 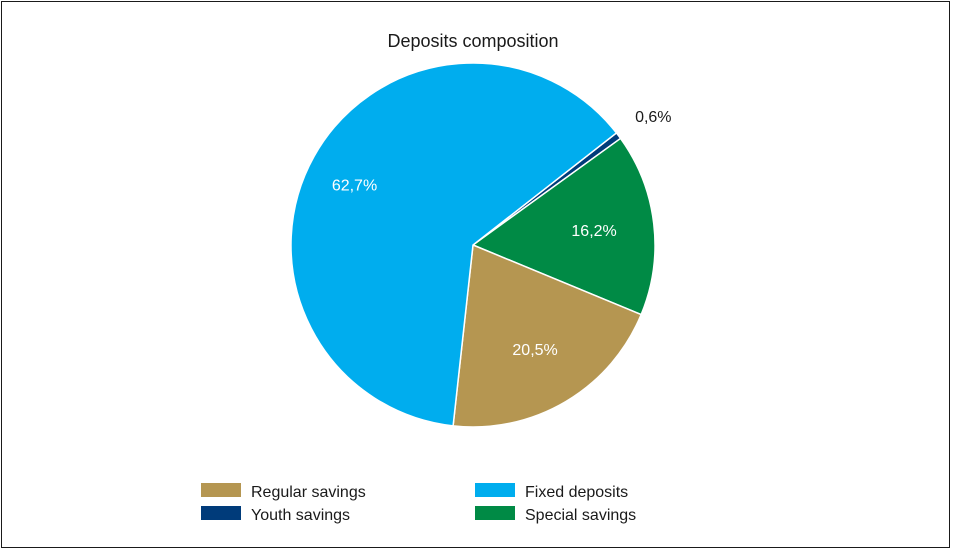 I want to click on legend-label-youth-savings: Youth savings, so click(x=300, y=515).